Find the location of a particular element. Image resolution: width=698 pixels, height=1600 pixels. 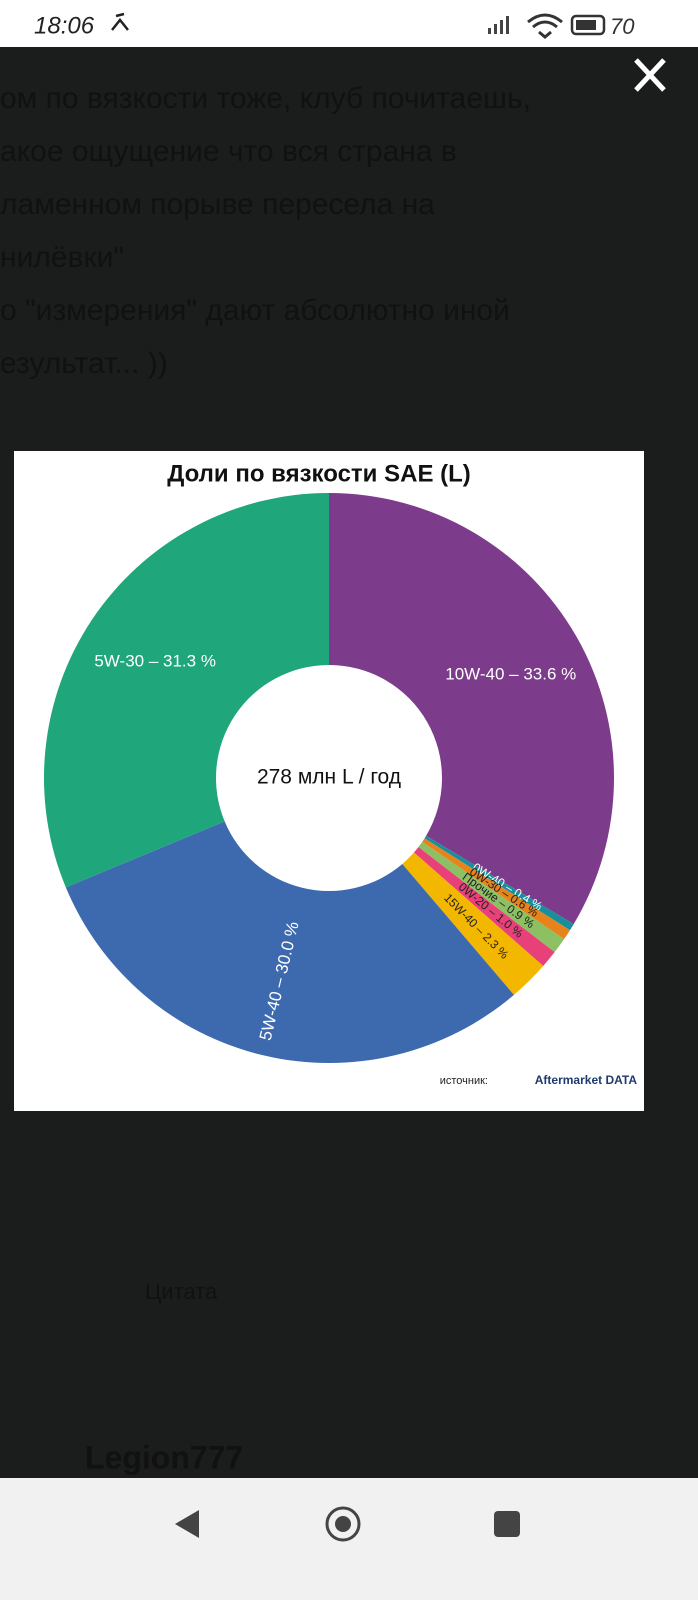

battery-icon is located at coordinates (588, 25).